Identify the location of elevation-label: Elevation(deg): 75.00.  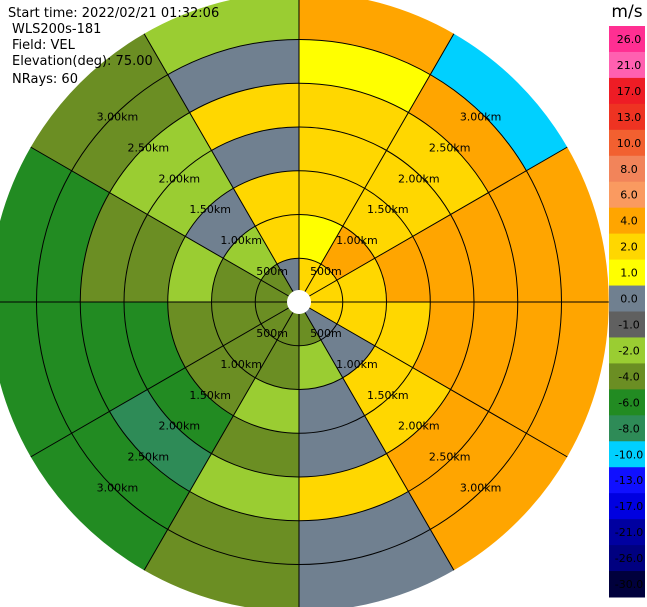
(82, 61).